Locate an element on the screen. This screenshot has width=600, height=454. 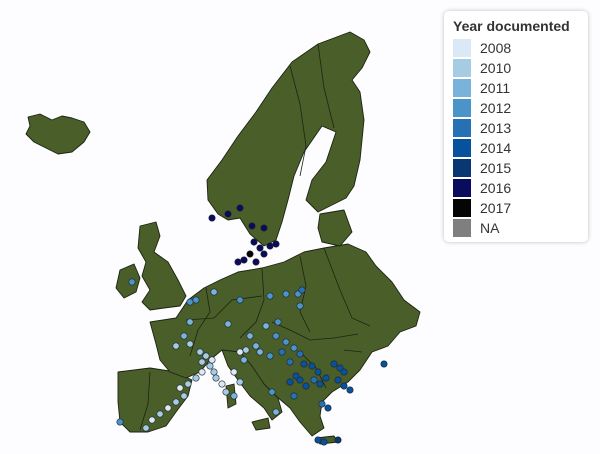
ireland is located at coordinates (128, 281).